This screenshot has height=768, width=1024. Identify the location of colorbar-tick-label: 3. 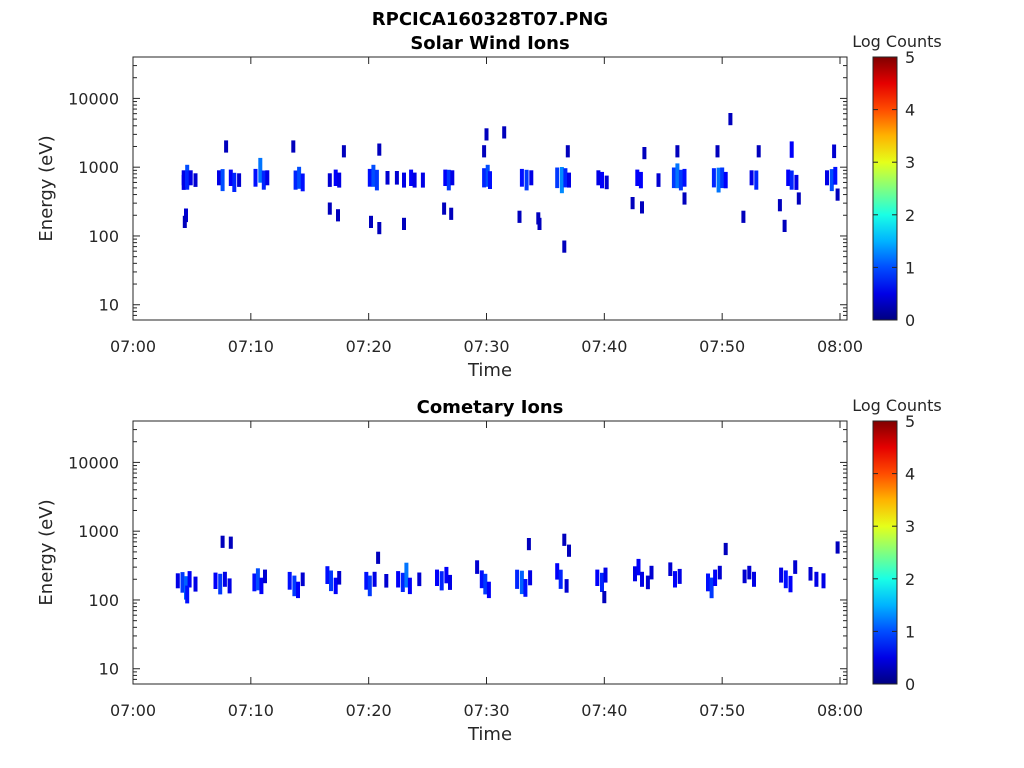
(910, 162).